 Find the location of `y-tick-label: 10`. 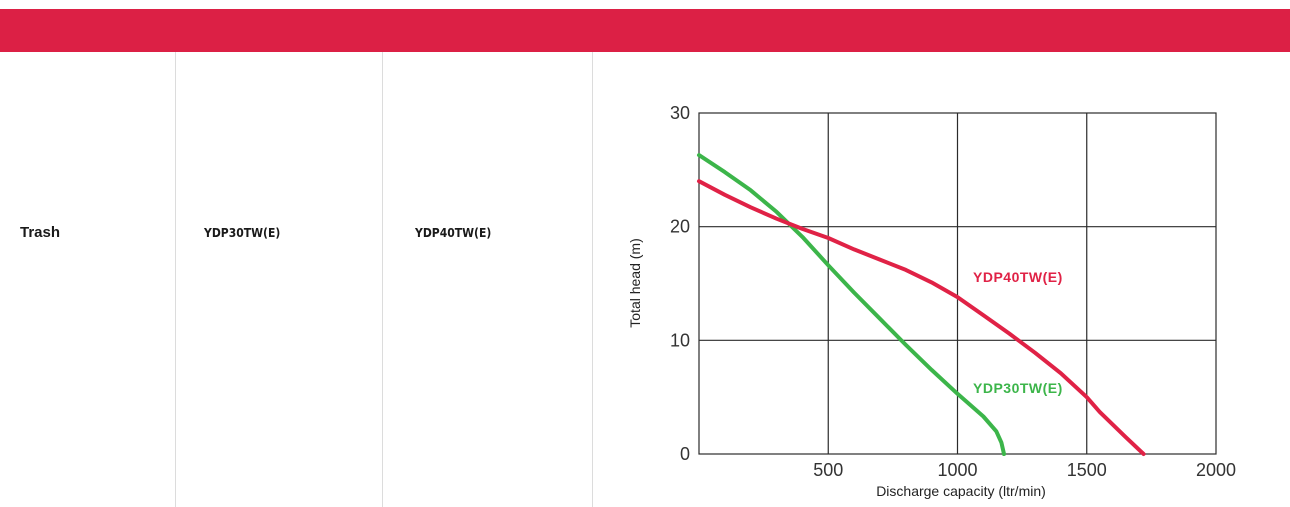

y-tick-label: 10 is located at coordinates (680, 340).